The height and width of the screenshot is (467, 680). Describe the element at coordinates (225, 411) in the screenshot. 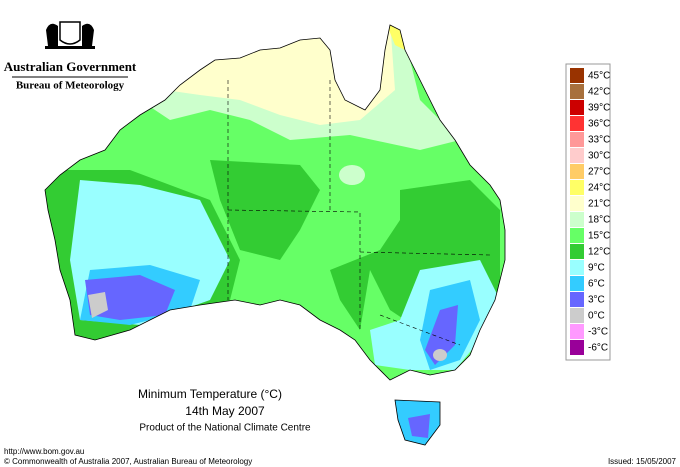

I see `map-date: 14th May 2007` at that location.